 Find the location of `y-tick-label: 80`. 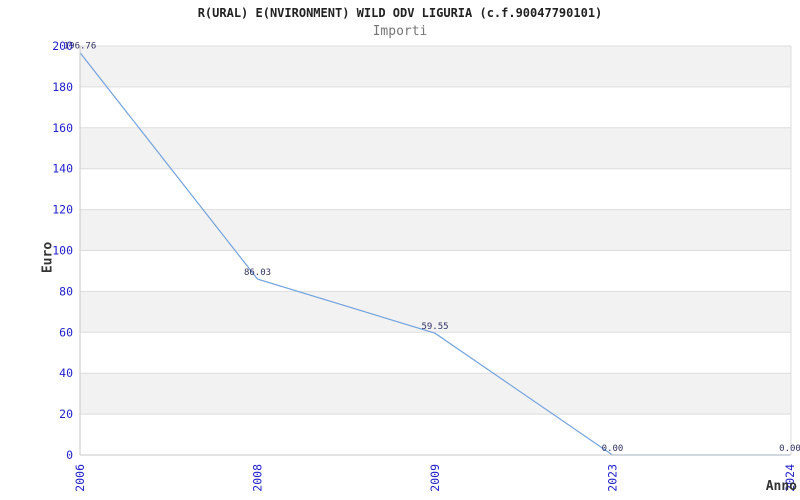

y-tick-label: 80 is located at coordinates (66, 291).